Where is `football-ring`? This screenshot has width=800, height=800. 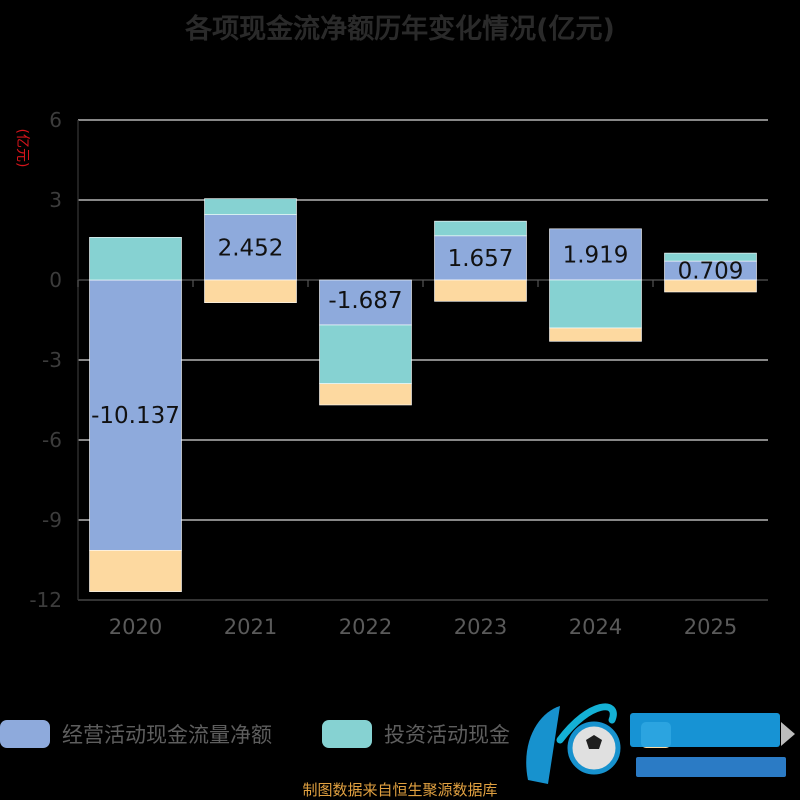
football-ring is located at coordinates (594, 748).